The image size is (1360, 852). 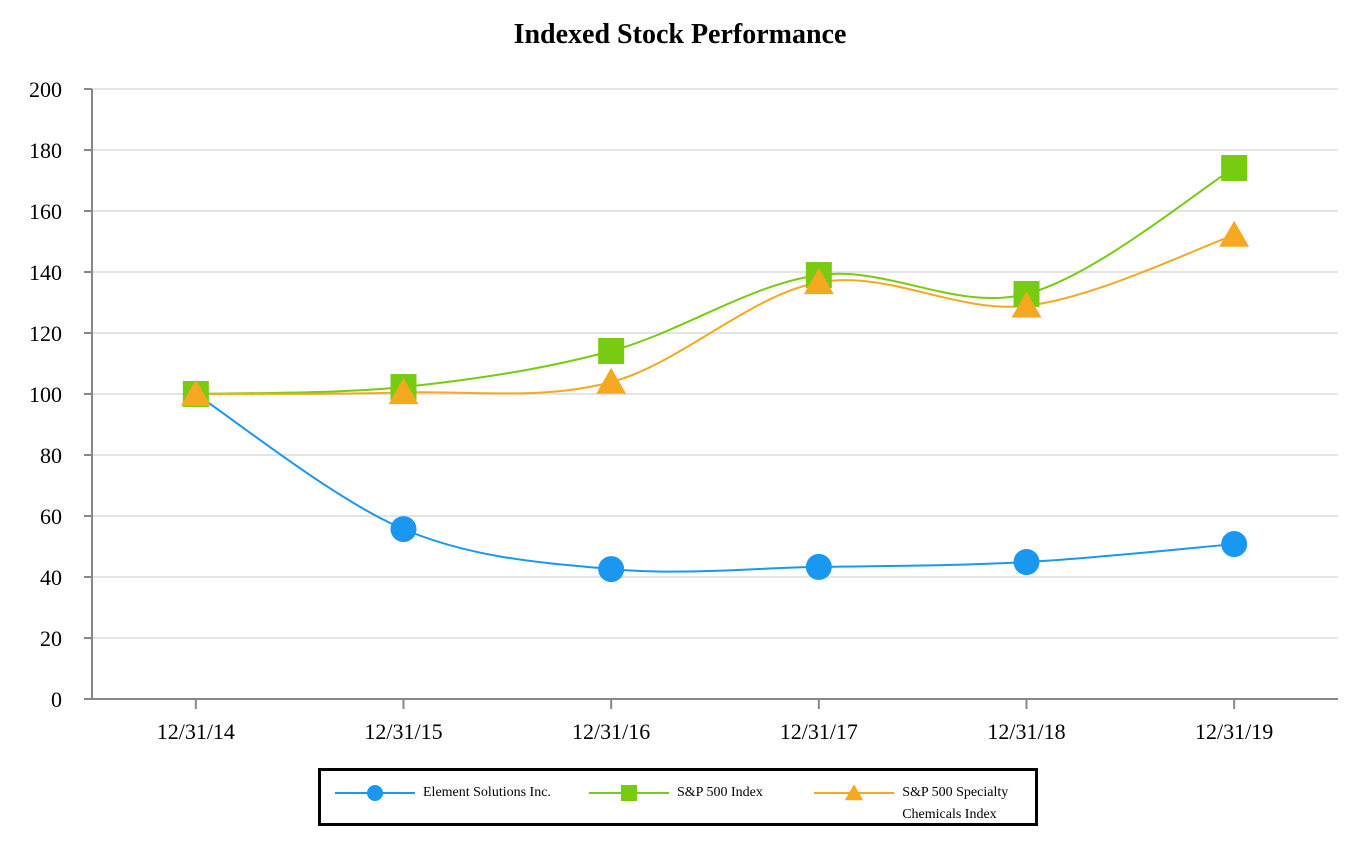 I want to click on y-tick-label: 120, so click(x=45, y=333).